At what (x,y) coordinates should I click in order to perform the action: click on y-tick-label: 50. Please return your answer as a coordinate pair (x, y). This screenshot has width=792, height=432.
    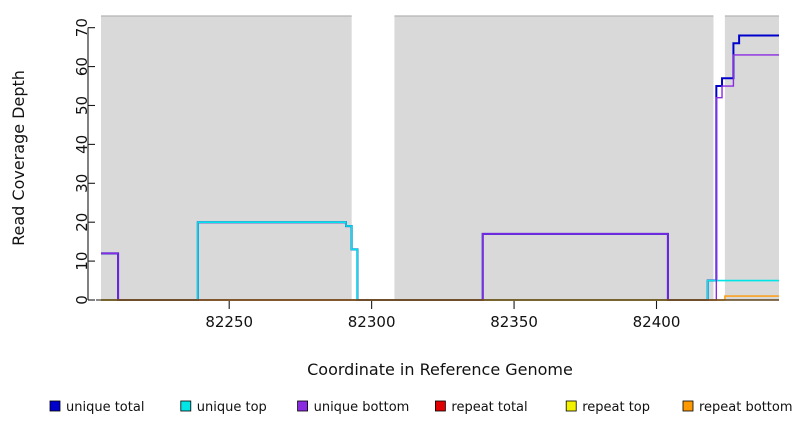
    Looking at the image, I should click on (82, 105).